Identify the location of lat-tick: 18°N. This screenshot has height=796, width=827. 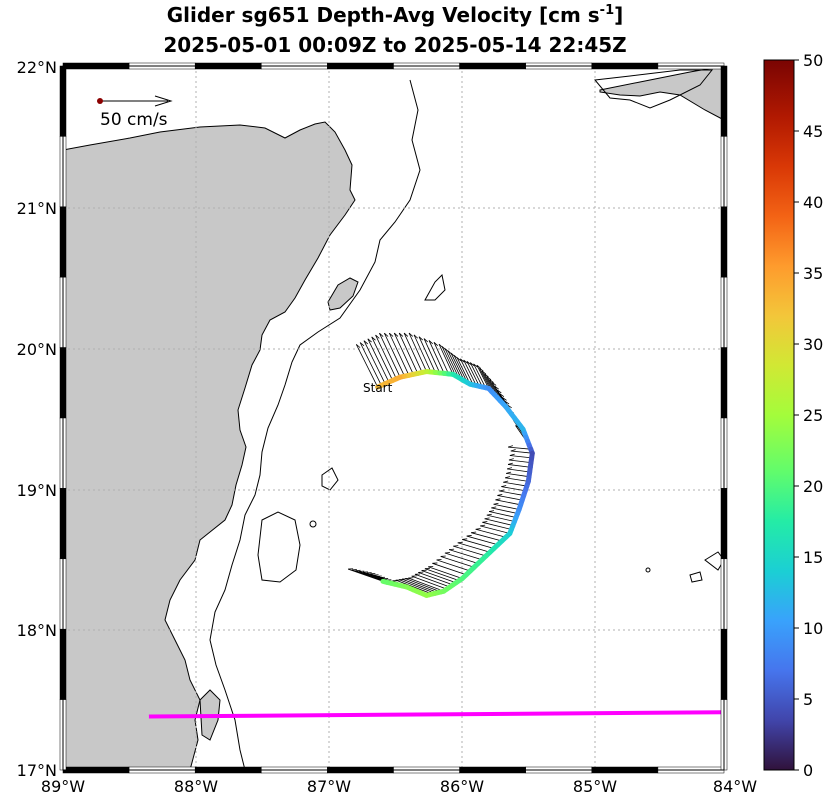
(37, 630).